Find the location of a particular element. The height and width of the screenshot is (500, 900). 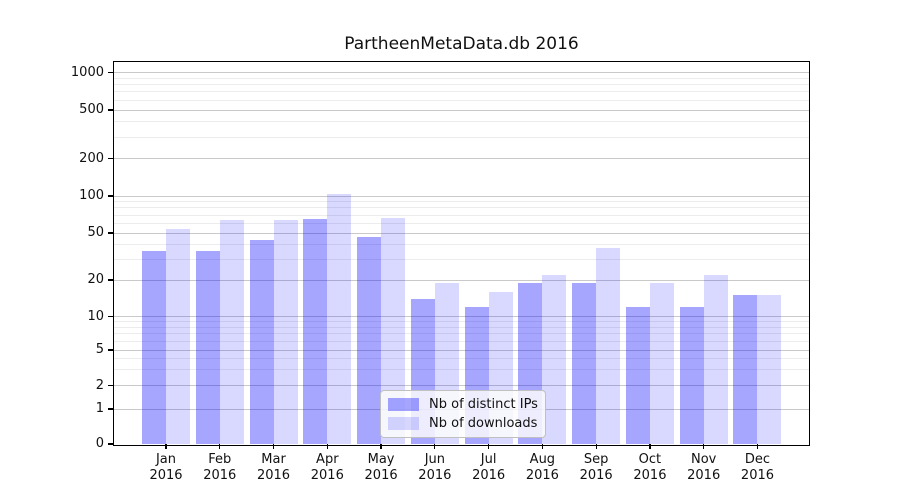

legend: Nb of distinct IPs Nb of downloads is located at coordinates (463, 414).